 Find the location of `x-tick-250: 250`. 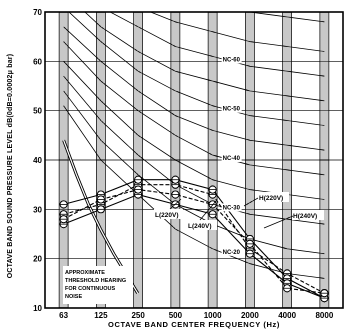

x-tick-250: 250 is located at coordinates (138, 315).